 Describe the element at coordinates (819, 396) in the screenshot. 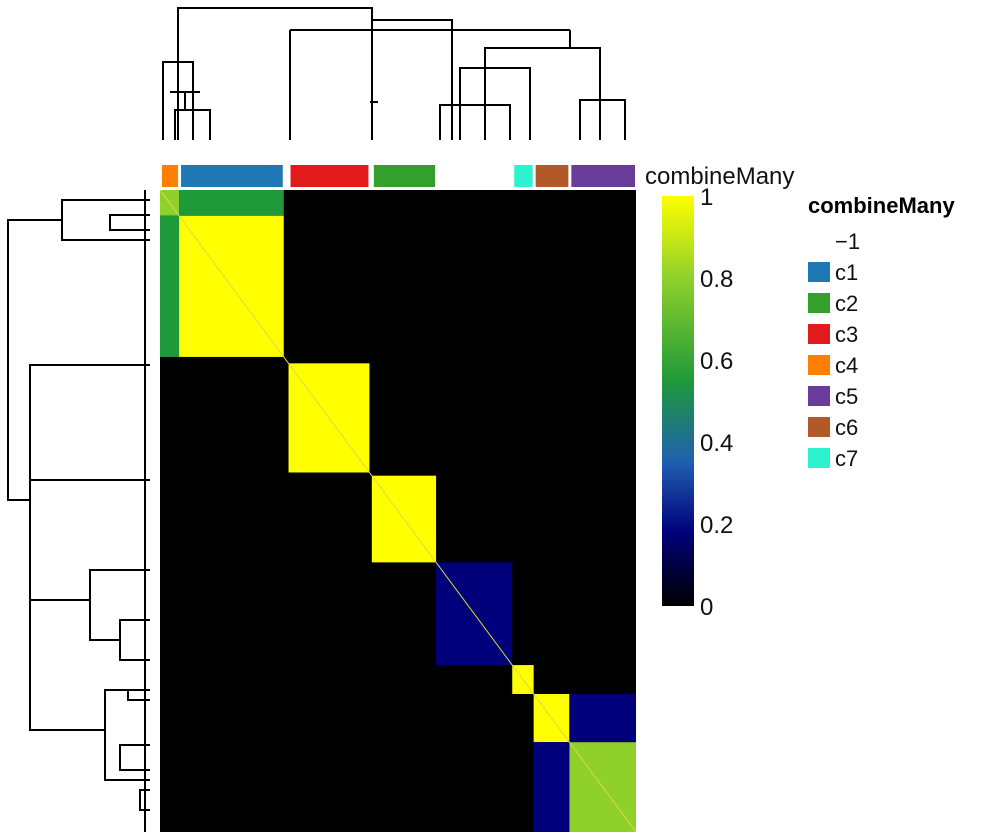

I see `legend-swatch-c5` at that location.